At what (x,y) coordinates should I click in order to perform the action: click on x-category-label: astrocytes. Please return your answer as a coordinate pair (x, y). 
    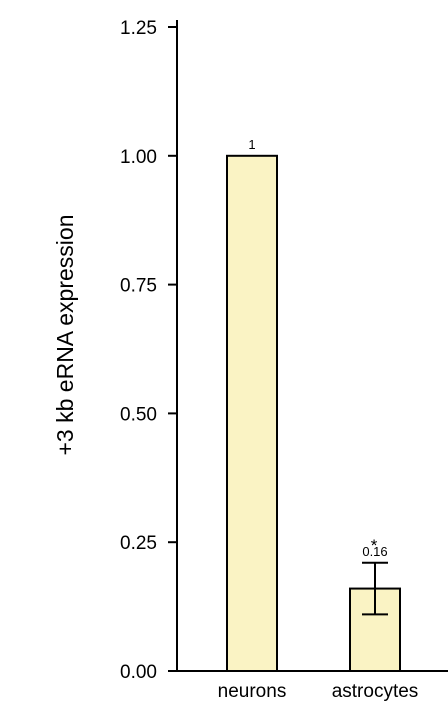
    Looking at the image, I should click on (375, 691).